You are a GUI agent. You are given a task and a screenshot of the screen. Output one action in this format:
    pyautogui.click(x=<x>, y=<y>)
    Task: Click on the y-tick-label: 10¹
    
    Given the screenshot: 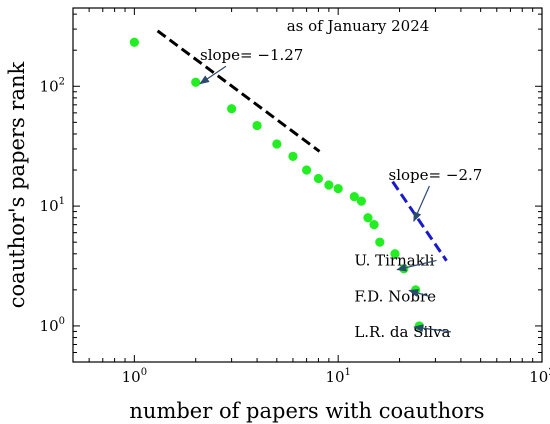 What is the action you would take?
    pyautogui.click(x=52, y=205)
    